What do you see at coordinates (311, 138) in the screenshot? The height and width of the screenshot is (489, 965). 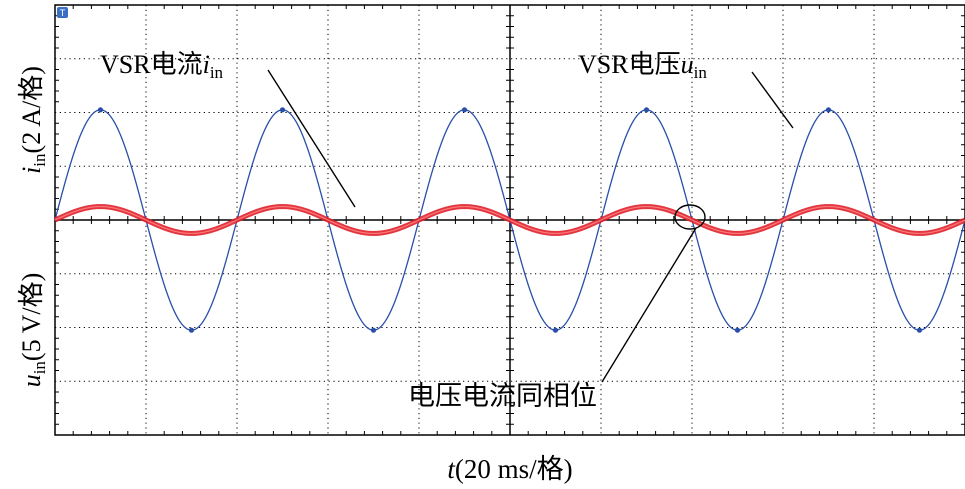 I see `annotation-current-leader` at bounding box center [311, 138].